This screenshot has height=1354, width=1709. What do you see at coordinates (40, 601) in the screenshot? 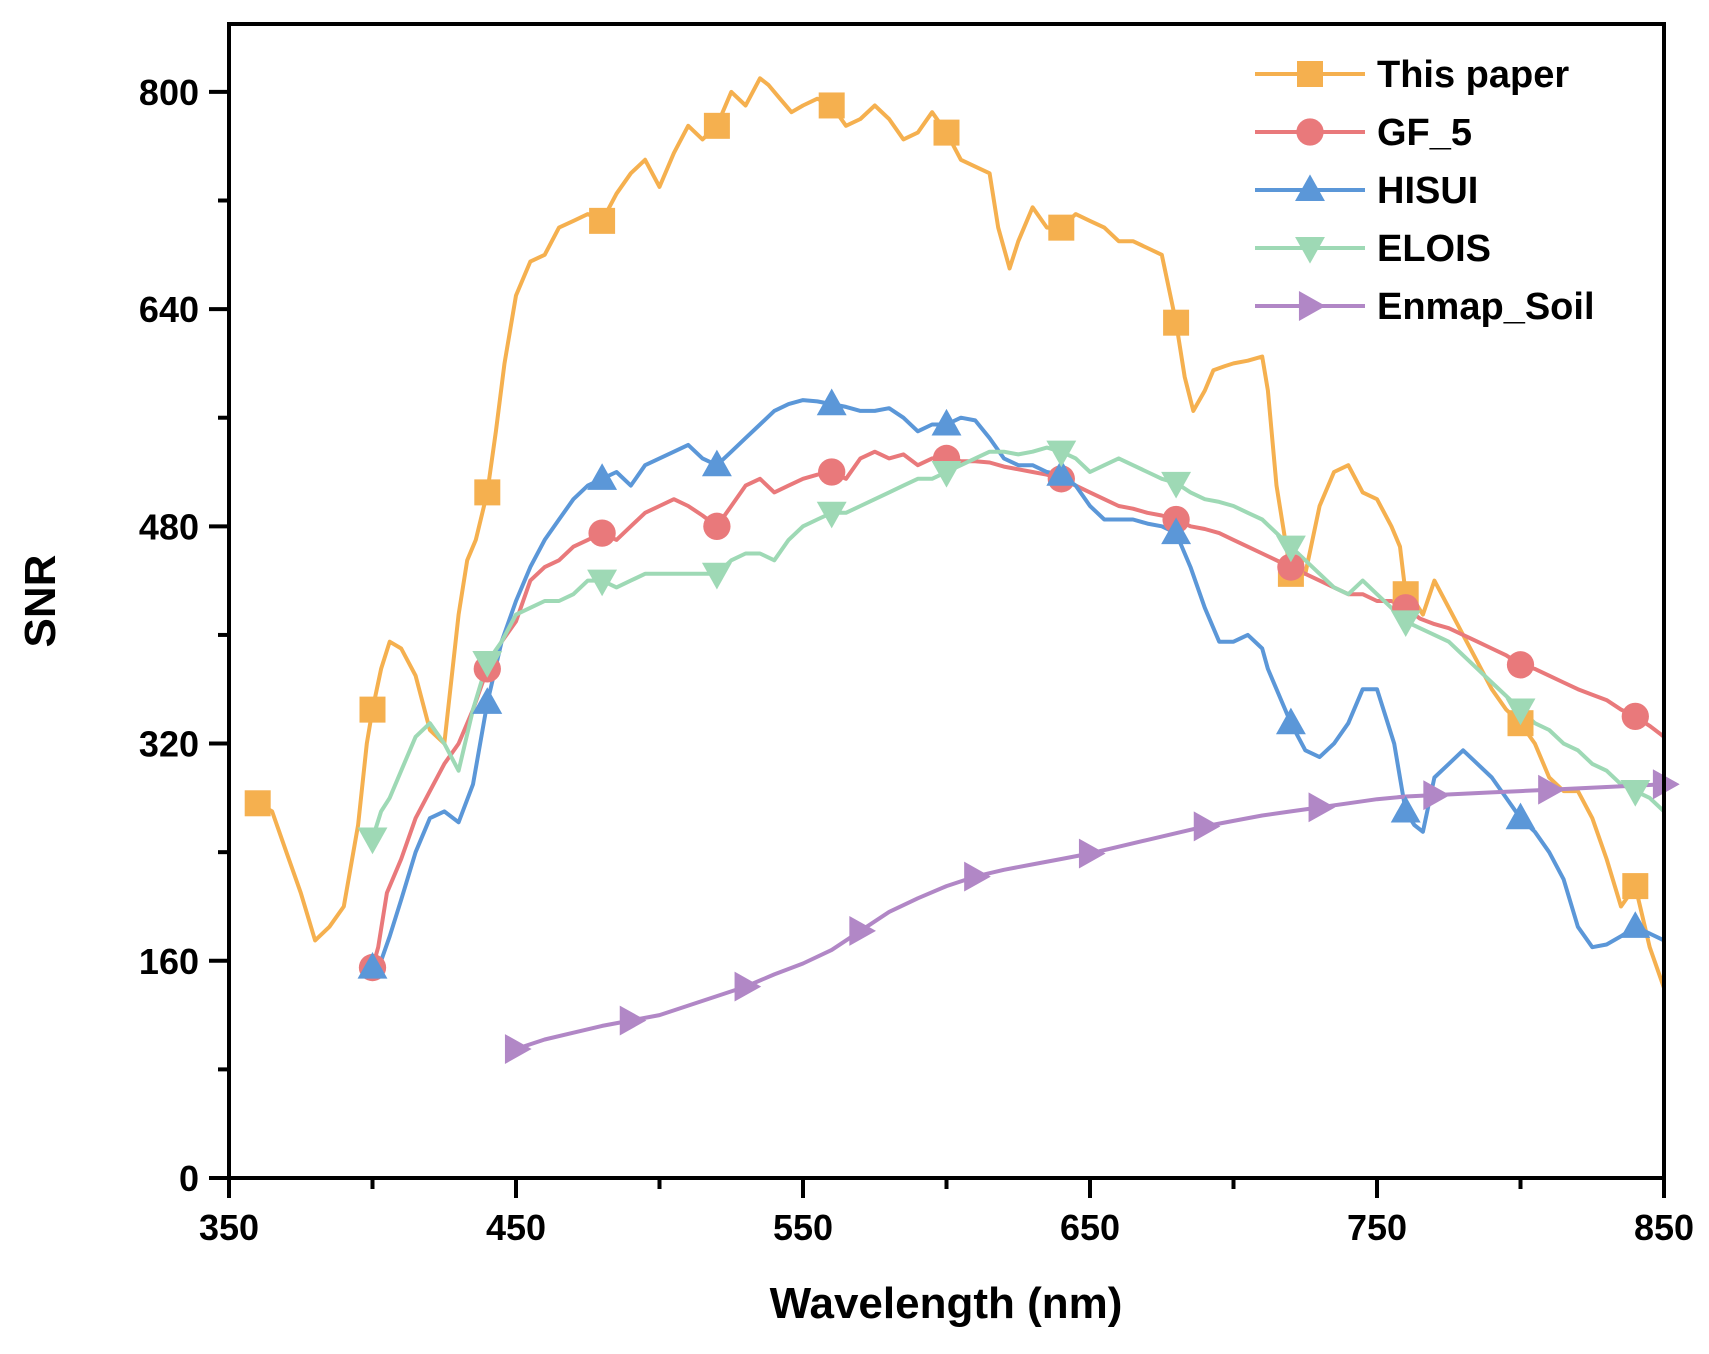
I see `y-axis-title: SNR` at bounding box center [40, 601].